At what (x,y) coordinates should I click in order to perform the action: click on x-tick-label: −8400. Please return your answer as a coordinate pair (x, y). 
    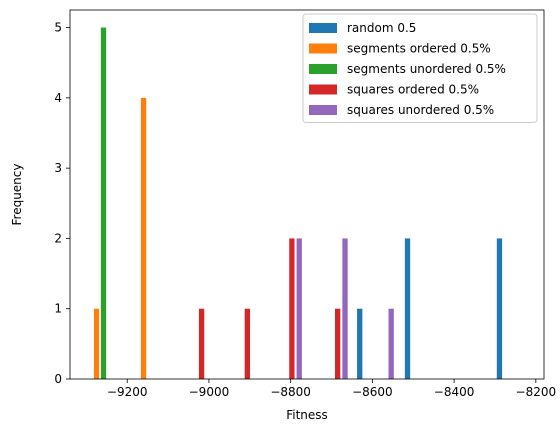
    Looking at the image, I should click on (454, 392).